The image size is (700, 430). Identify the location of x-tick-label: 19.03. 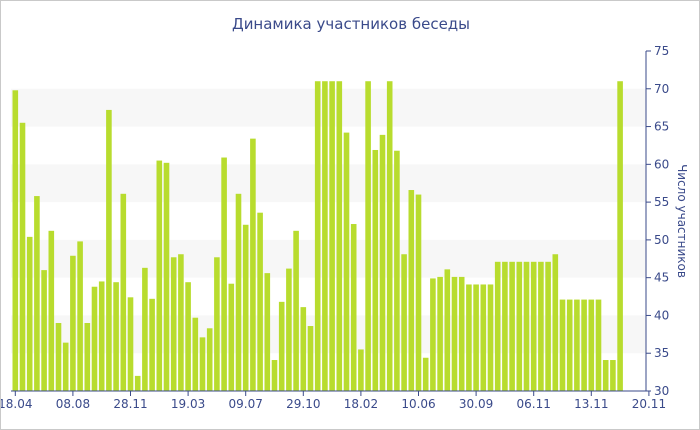
(188, 404).